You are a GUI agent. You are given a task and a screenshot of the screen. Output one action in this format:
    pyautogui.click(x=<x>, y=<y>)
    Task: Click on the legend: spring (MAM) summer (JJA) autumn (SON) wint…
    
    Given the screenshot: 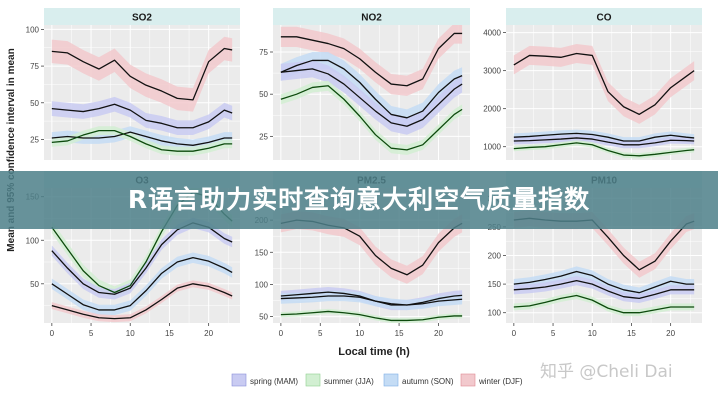 What is the action you would take?
    pyautogui.click(x=377, y=380)
    